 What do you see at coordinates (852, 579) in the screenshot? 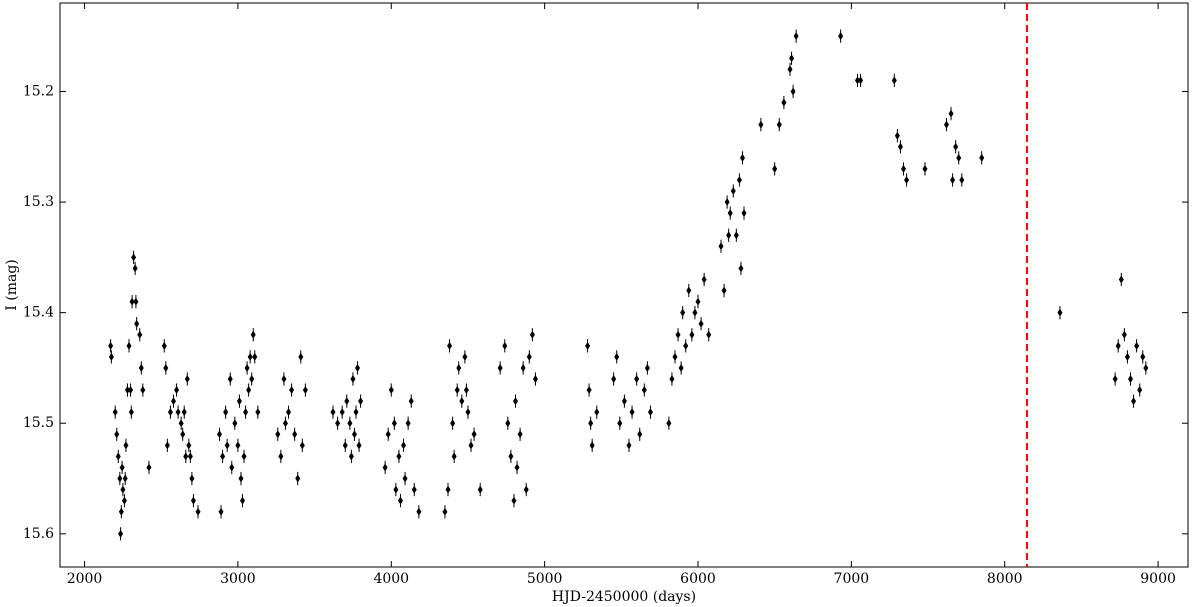
I see `x-tick-label: 7000` at bounding box center [852, 579].